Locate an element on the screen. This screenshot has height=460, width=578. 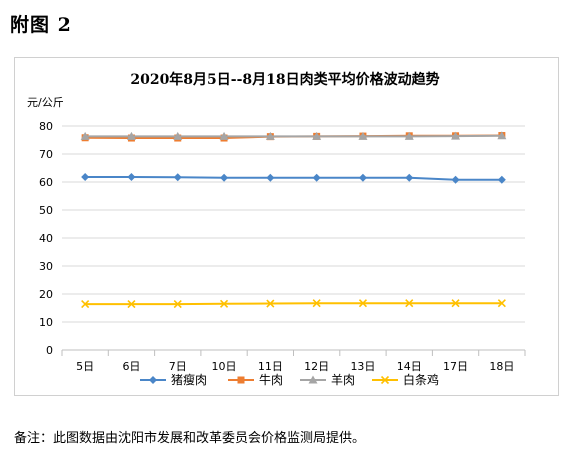
legend-label: 猪瘦肉 is located at coordinates (189, 379).